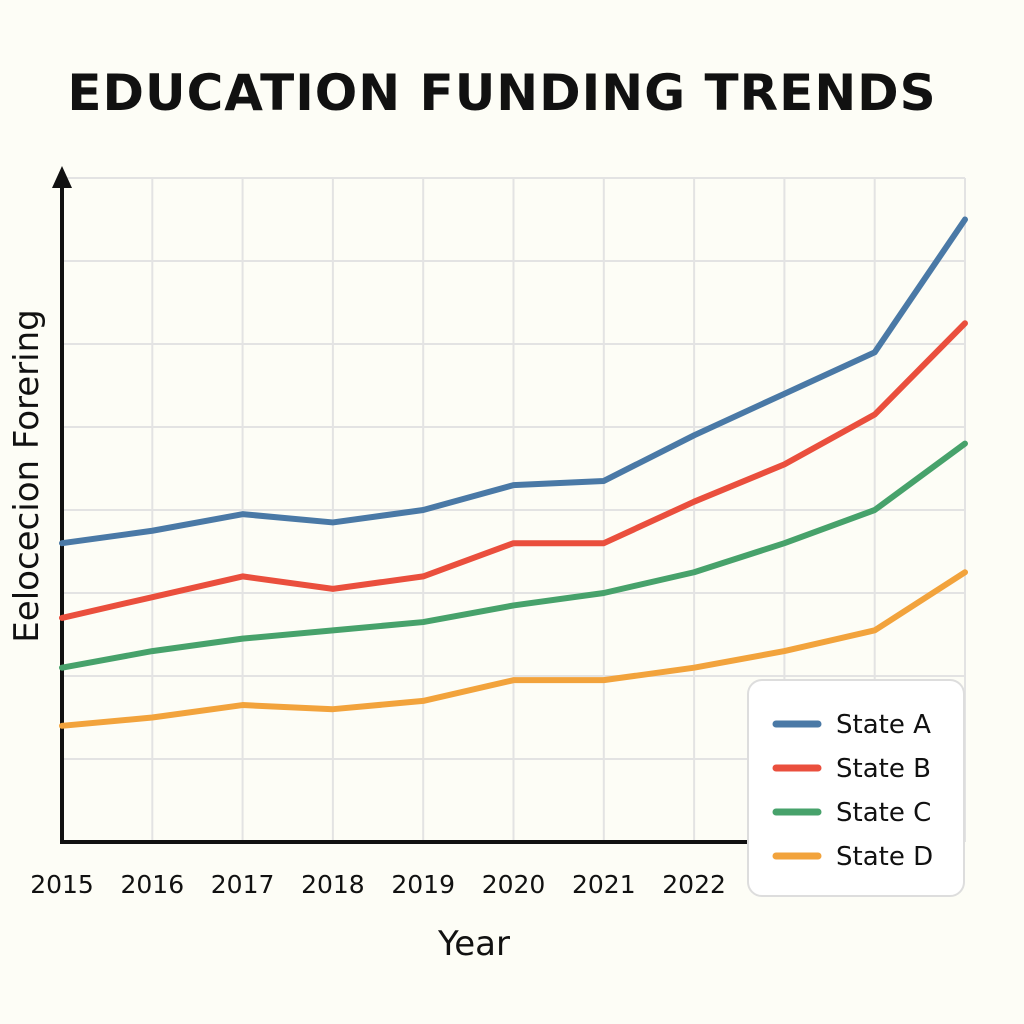 Image resolution: width=1024 pixels, height=1024 pixels. What do you see at coordinates (883, 769) in the screenshot?
I see `legend-label: State B` at bounding box center [883, 769].